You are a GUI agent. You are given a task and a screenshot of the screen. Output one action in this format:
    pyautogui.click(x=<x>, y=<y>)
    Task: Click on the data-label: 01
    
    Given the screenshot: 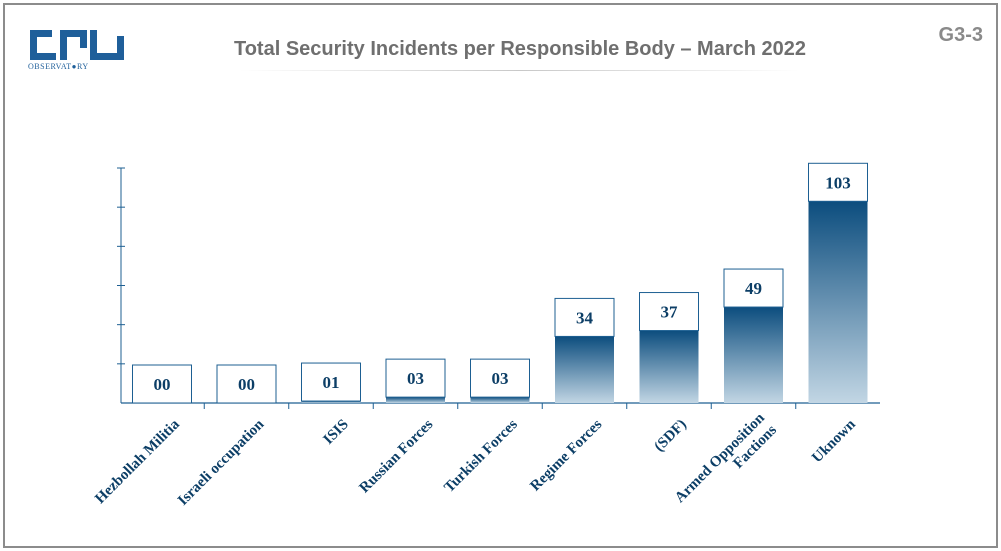 What is the action you would take?
    pyautogui.click(x=331, y=382)
    